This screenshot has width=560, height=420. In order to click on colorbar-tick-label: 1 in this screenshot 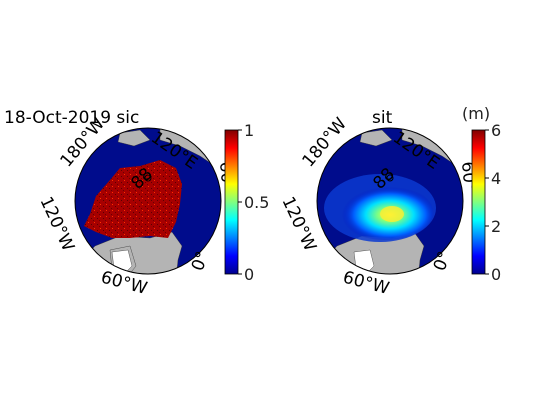, I will do `click(249, 130)`.